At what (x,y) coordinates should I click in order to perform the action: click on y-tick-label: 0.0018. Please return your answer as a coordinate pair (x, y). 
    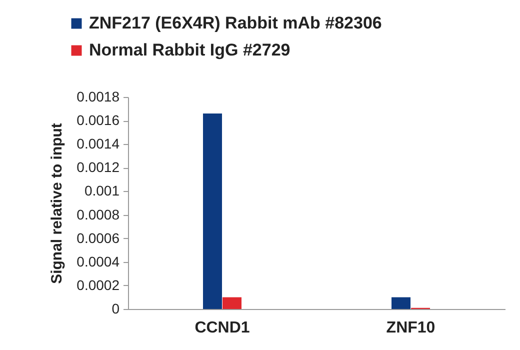
    Looking at the image, I should click on (98, 96).